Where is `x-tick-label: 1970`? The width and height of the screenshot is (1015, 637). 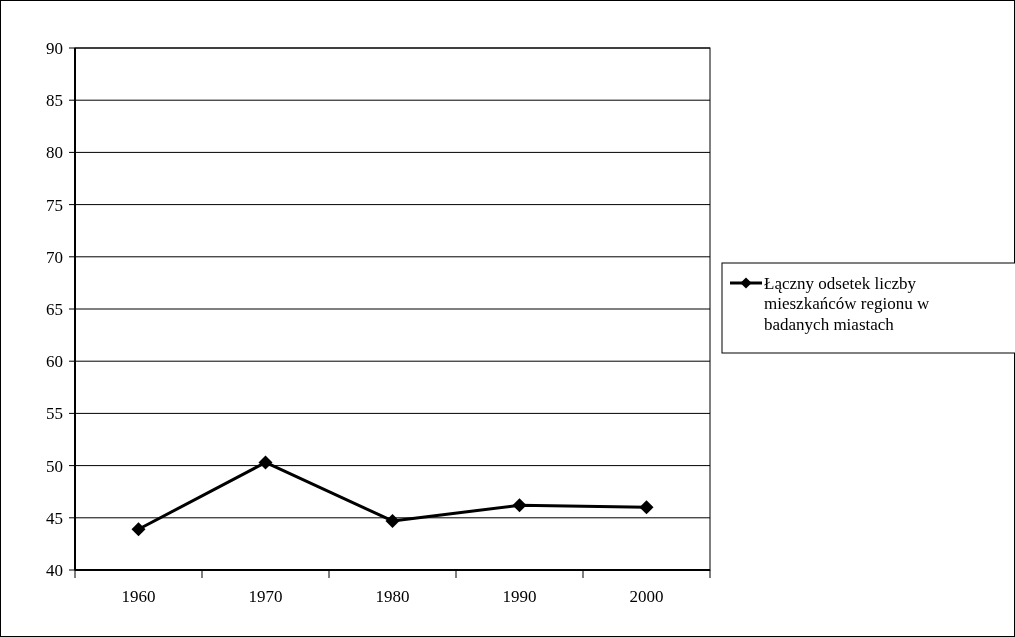 x-tick-label: 1970 is located at coordinates (265, 596).